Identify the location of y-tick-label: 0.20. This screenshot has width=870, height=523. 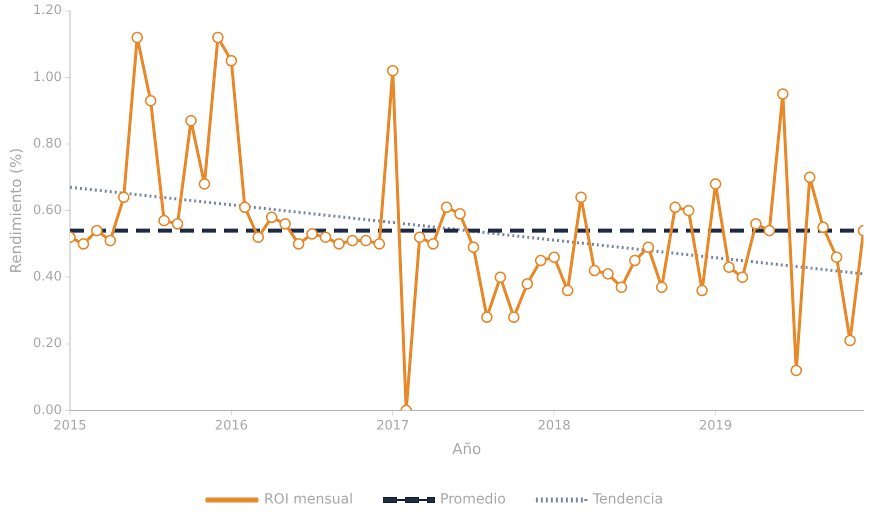
(47, 344).